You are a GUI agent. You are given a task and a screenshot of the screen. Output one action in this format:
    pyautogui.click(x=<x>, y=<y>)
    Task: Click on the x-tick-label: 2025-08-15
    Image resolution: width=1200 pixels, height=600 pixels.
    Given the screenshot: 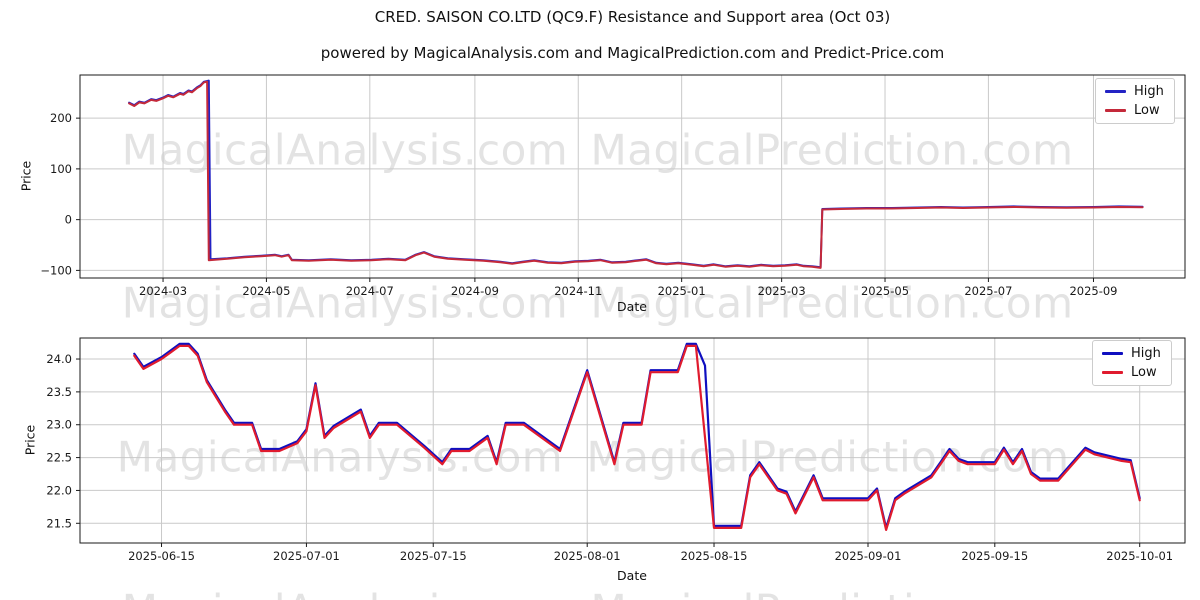 What is the action you would take?
    pyautogui.click(x=714, y=556)
    